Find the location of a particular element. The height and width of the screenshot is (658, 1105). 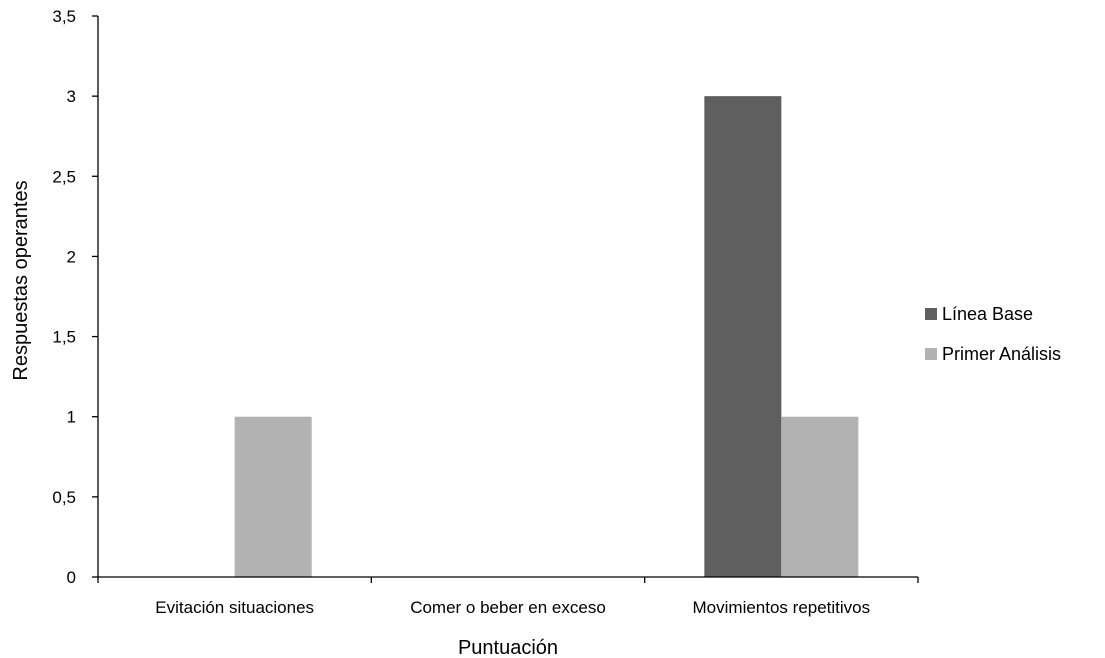

y-tick-label: 0 is located at coordinates (71, 577).